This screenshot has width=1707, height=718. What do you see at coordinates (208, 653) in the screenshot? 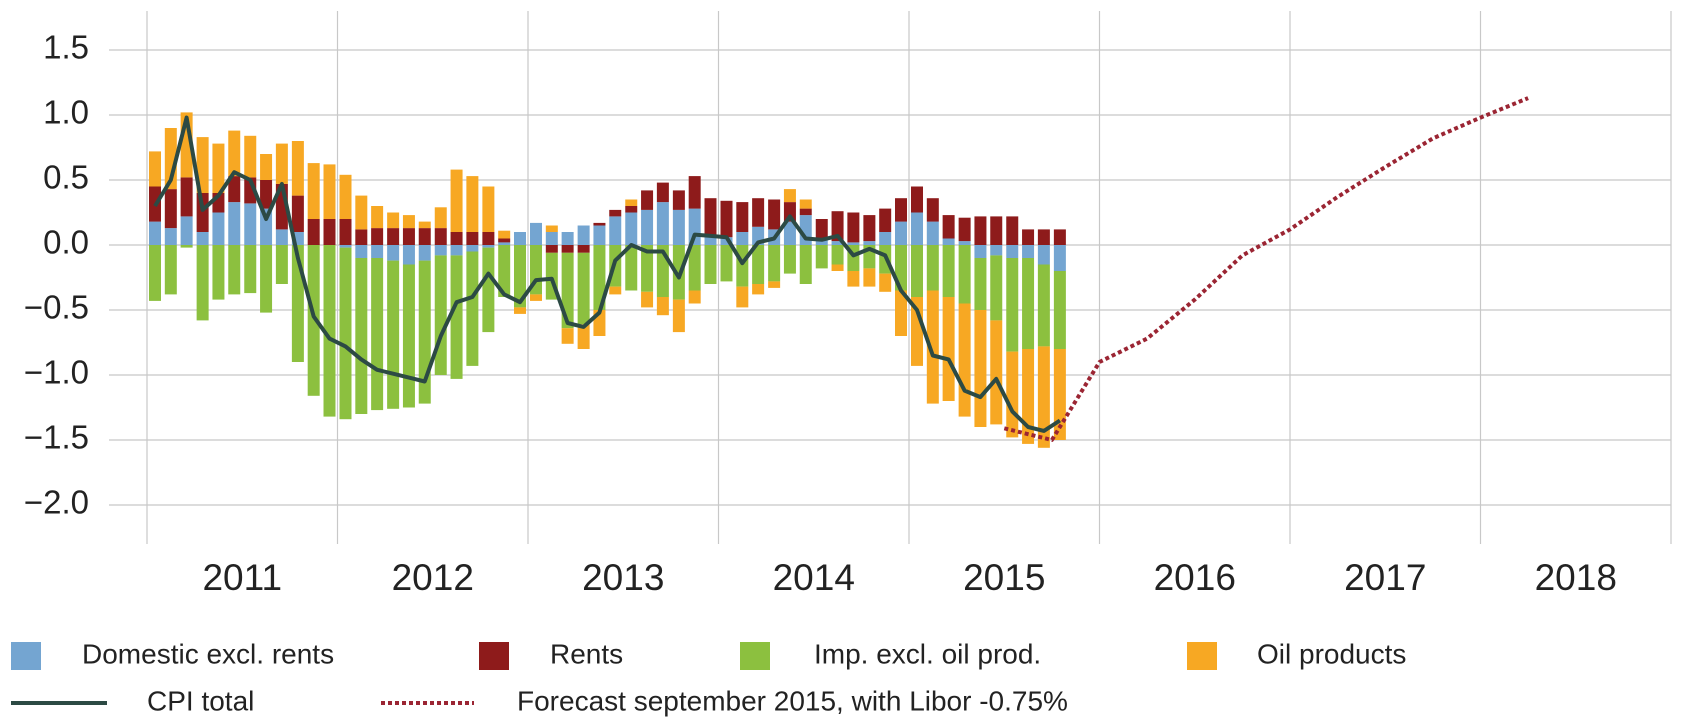
I see `legend-label: Domestic excl. rents` at bounding box center [208, 653].